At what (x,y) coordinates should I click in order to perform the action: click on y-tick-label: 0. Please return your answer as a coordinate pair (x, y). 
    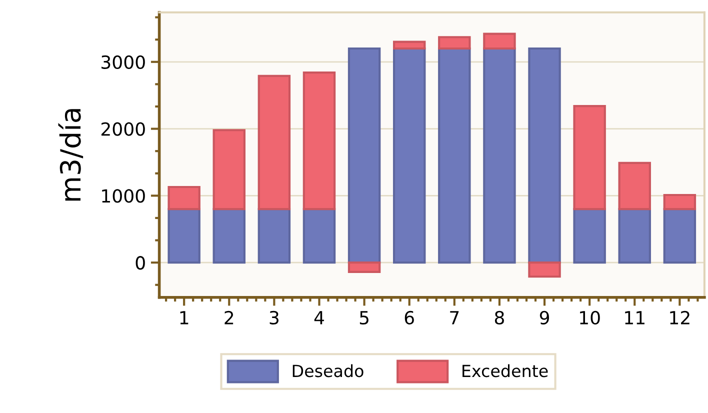
    Looking at the image, I should click on (140, 263).